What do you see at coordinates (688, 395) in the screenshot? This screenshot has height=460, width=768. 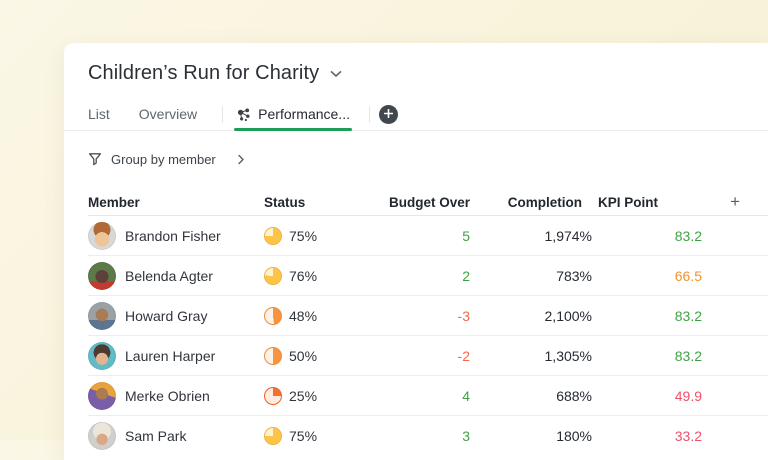 I see `kpi-value: 49.9` at bounding box center [688, 395].